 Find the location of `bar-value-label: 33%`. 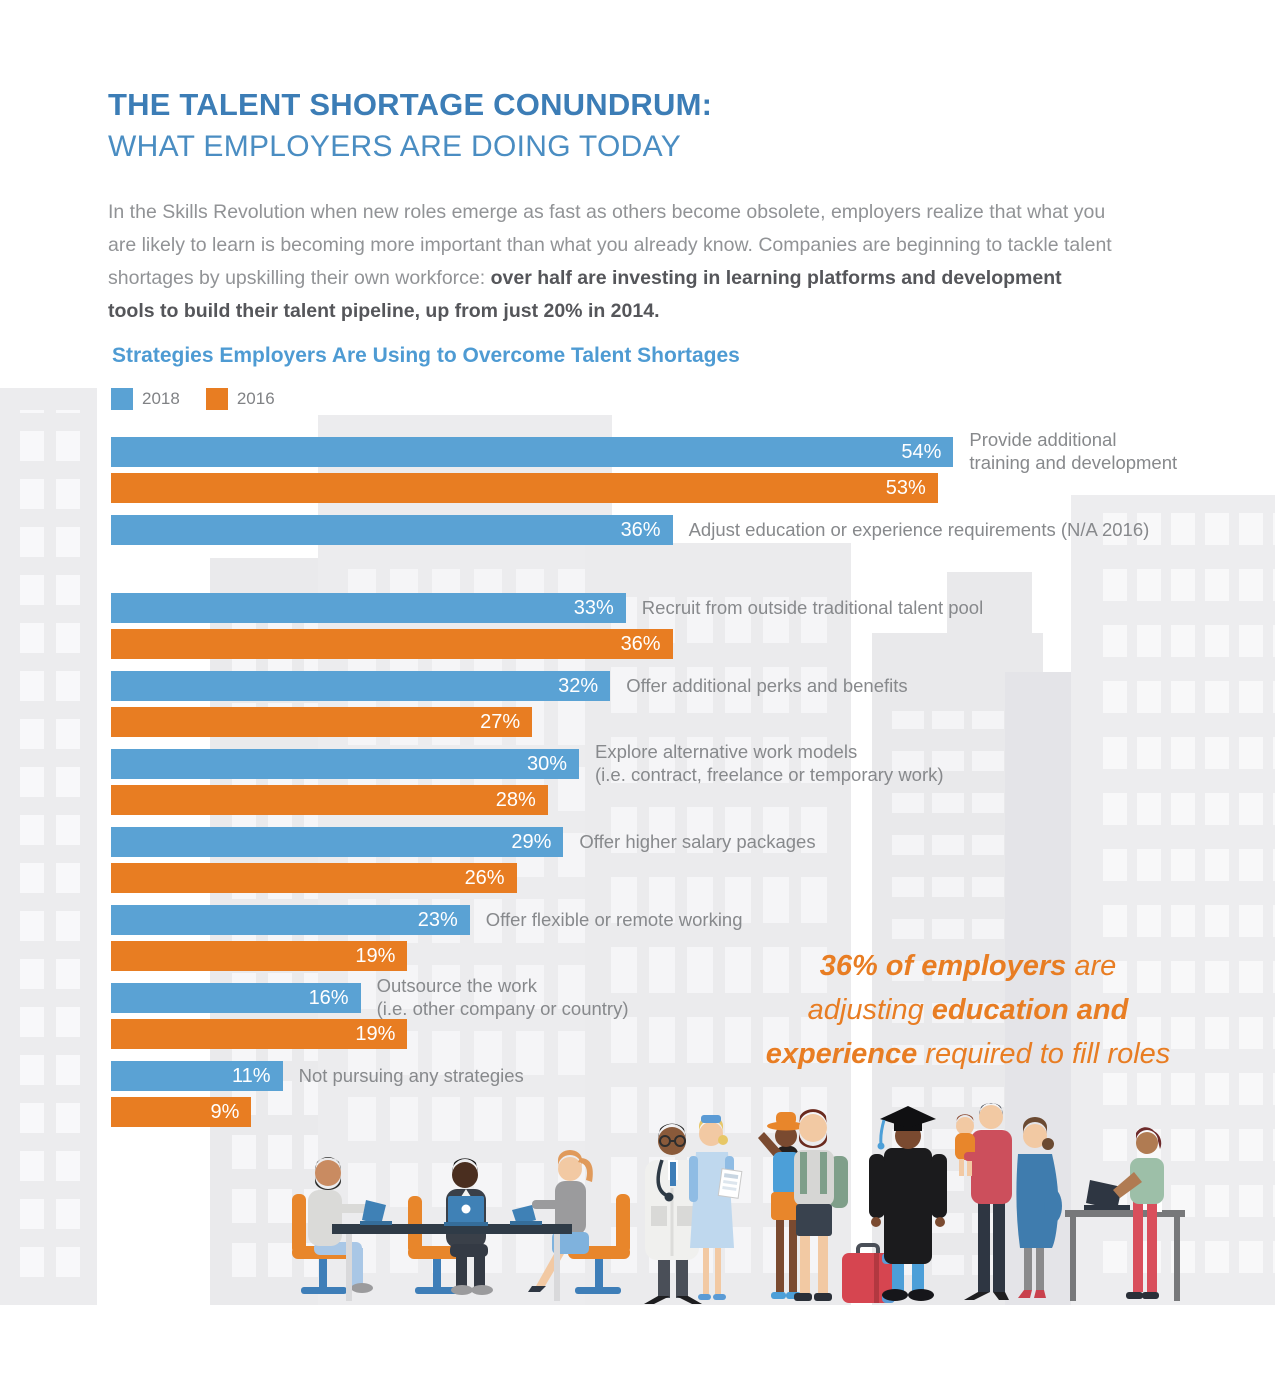

bar-value-label: 33% is located at coordinates (593, 608).